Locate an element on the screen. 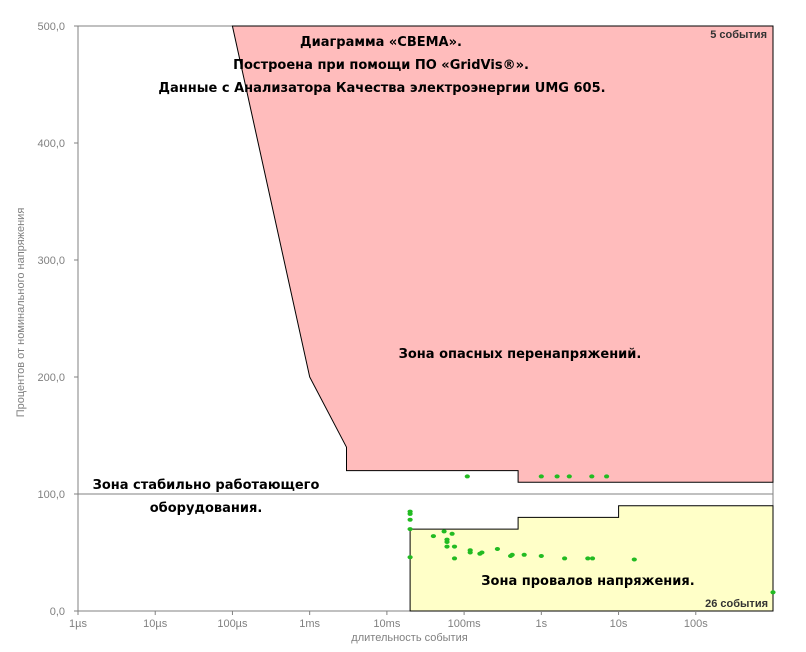 The height and width of the screenshot is (652, 806). x-tick-label: 100s is located at coordinates (696, 624).